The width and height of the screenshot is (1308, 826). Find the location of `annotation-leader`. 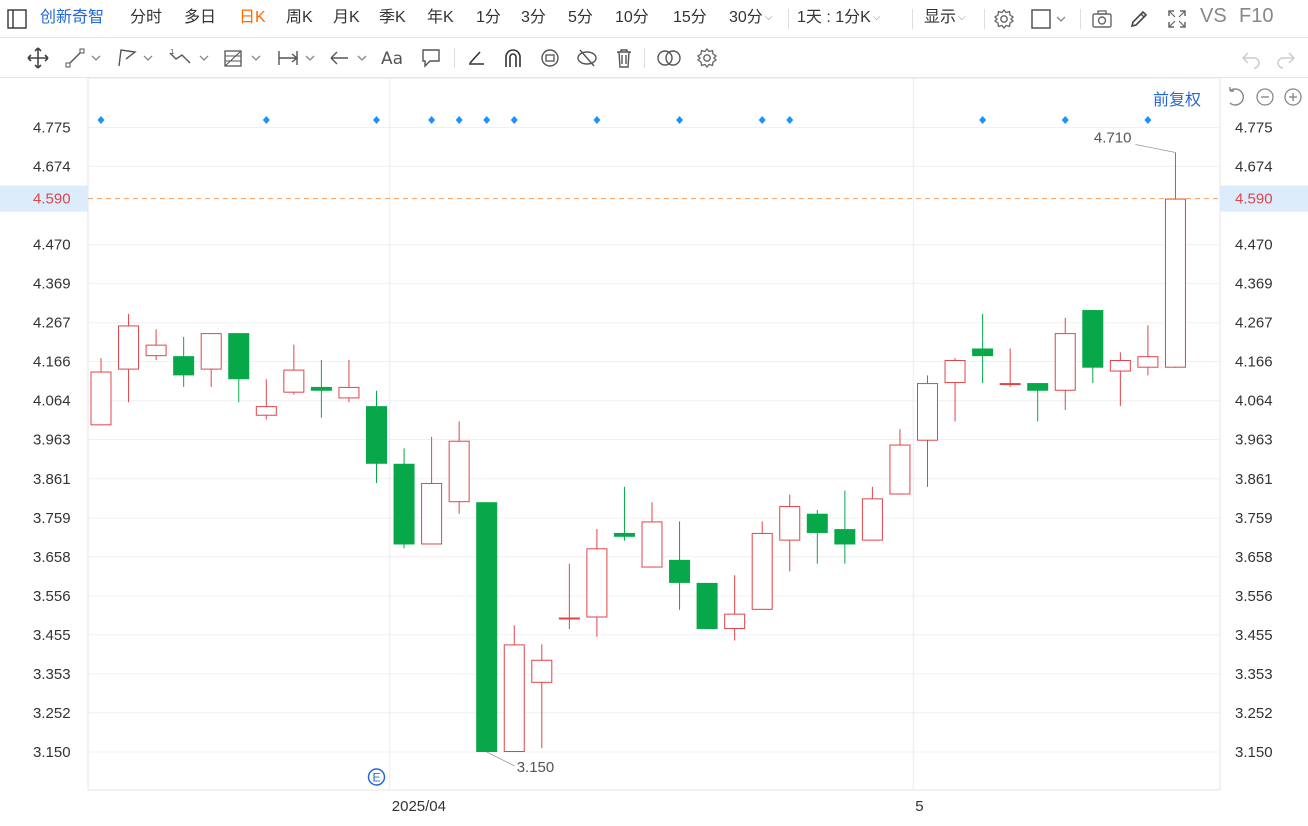

annotation-leader is located at coordinates (1155, 148).